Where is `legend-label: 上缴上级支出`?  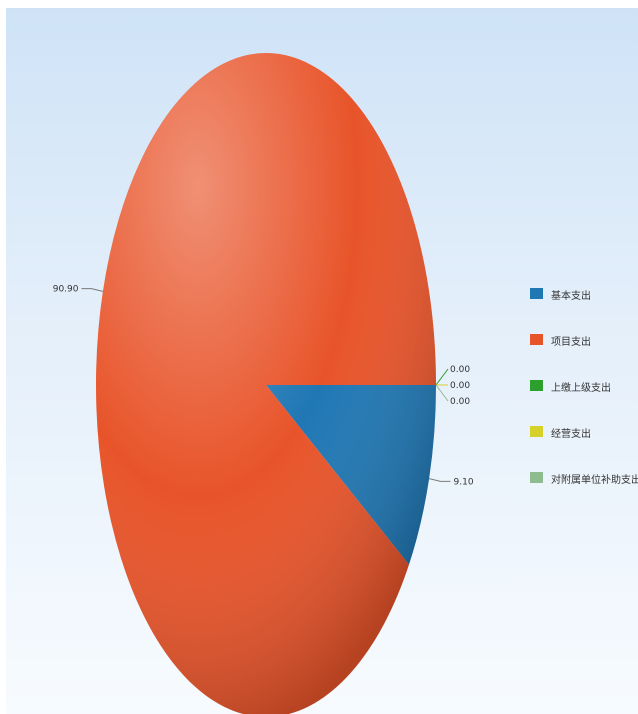
legend-label: 上缴上级支出 is located at coordinates (581, 388).